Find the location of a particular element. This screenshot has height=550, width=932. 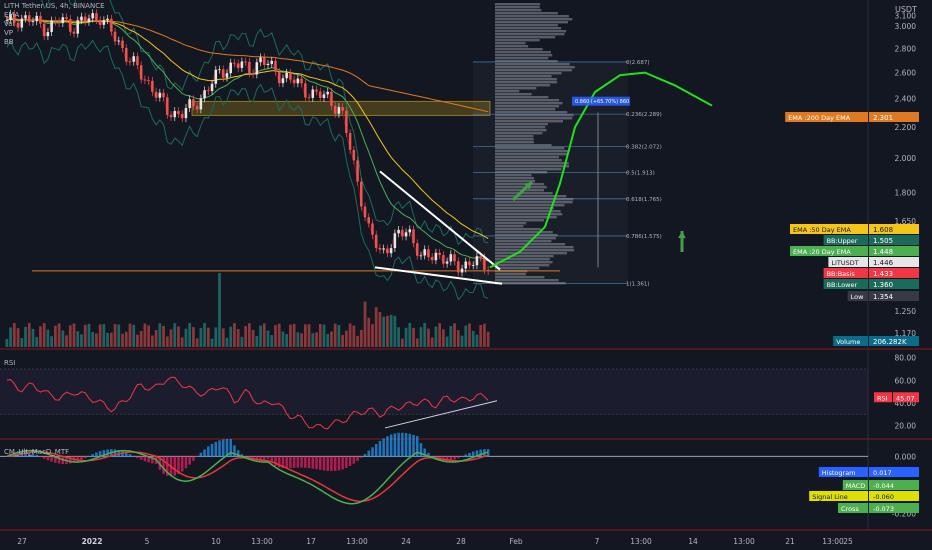

indicator-bb: BB is located at coordinates (9, 42).